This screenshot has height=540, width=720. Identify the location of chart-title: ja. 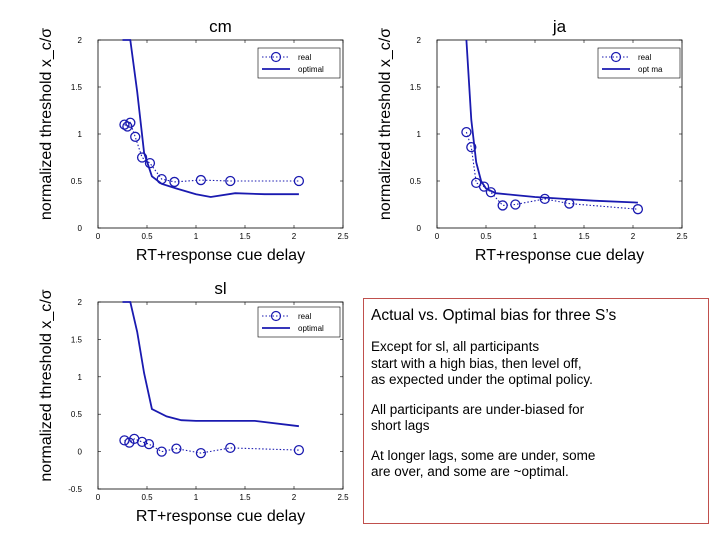
(559, 26).